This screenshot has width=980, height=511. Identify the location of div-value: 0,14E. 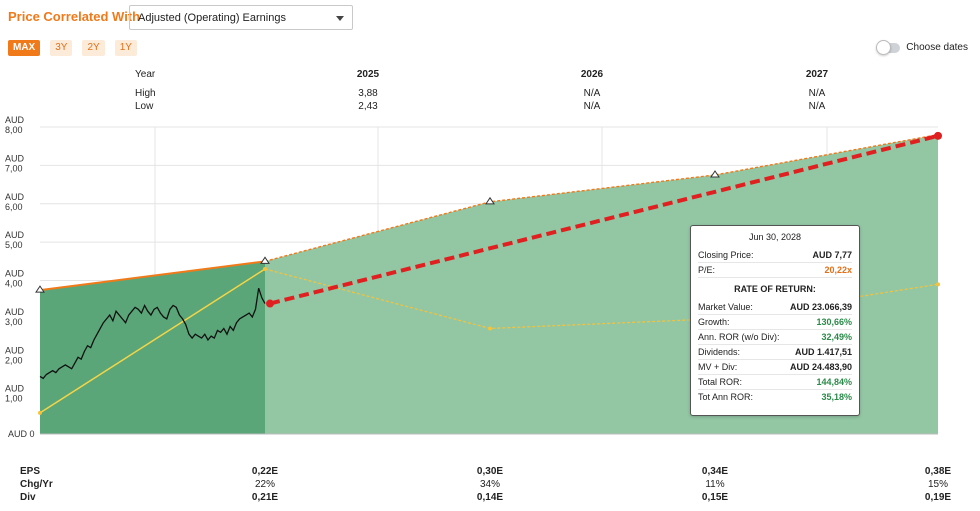
(490, 497).